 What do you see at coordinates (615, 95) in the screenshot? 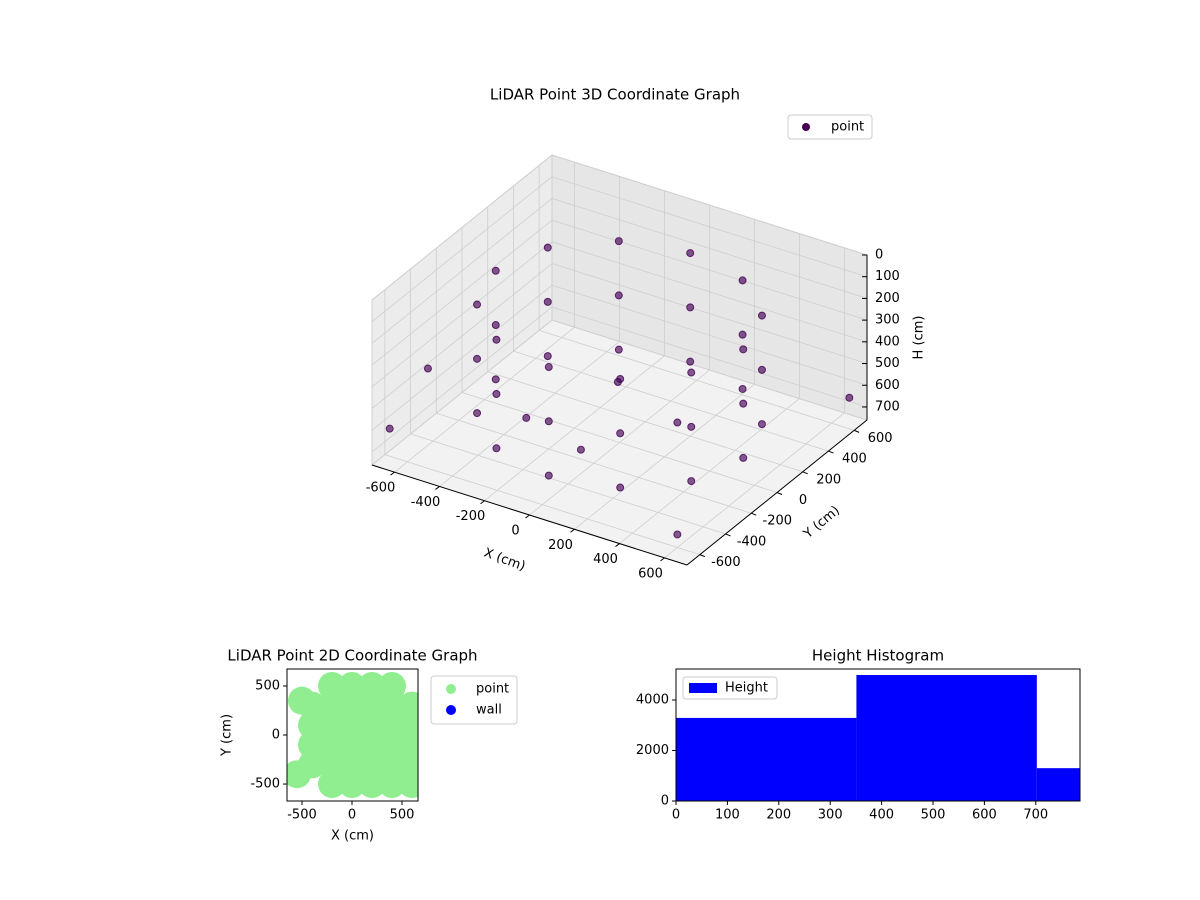
I see `chart-title: LiDAR Point 3D Coordinate Graph` at bounding box center [615, 95].